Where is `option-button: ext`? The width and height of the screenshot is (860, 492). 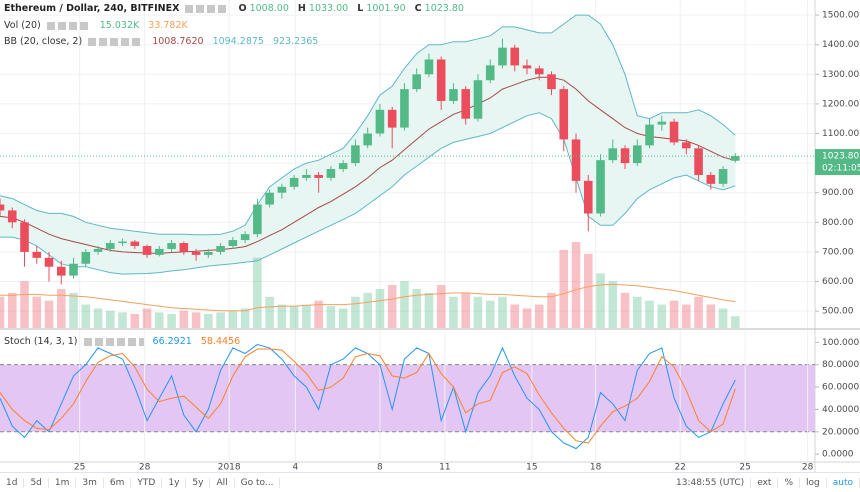
option-button: ext is located at coordinates (765, 482).